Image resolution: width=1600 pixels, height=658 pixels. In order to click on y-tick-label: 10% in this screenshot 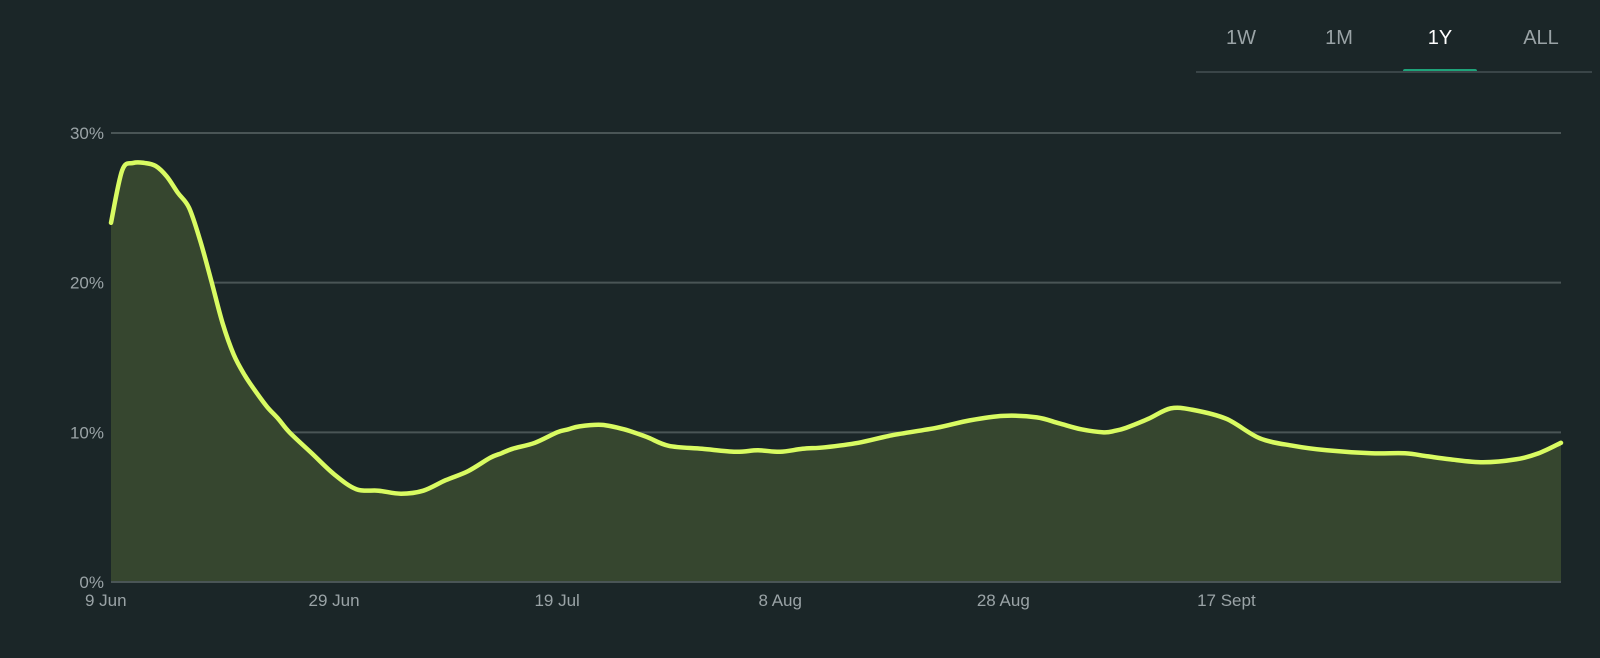, I will do `click(87, 432)`.